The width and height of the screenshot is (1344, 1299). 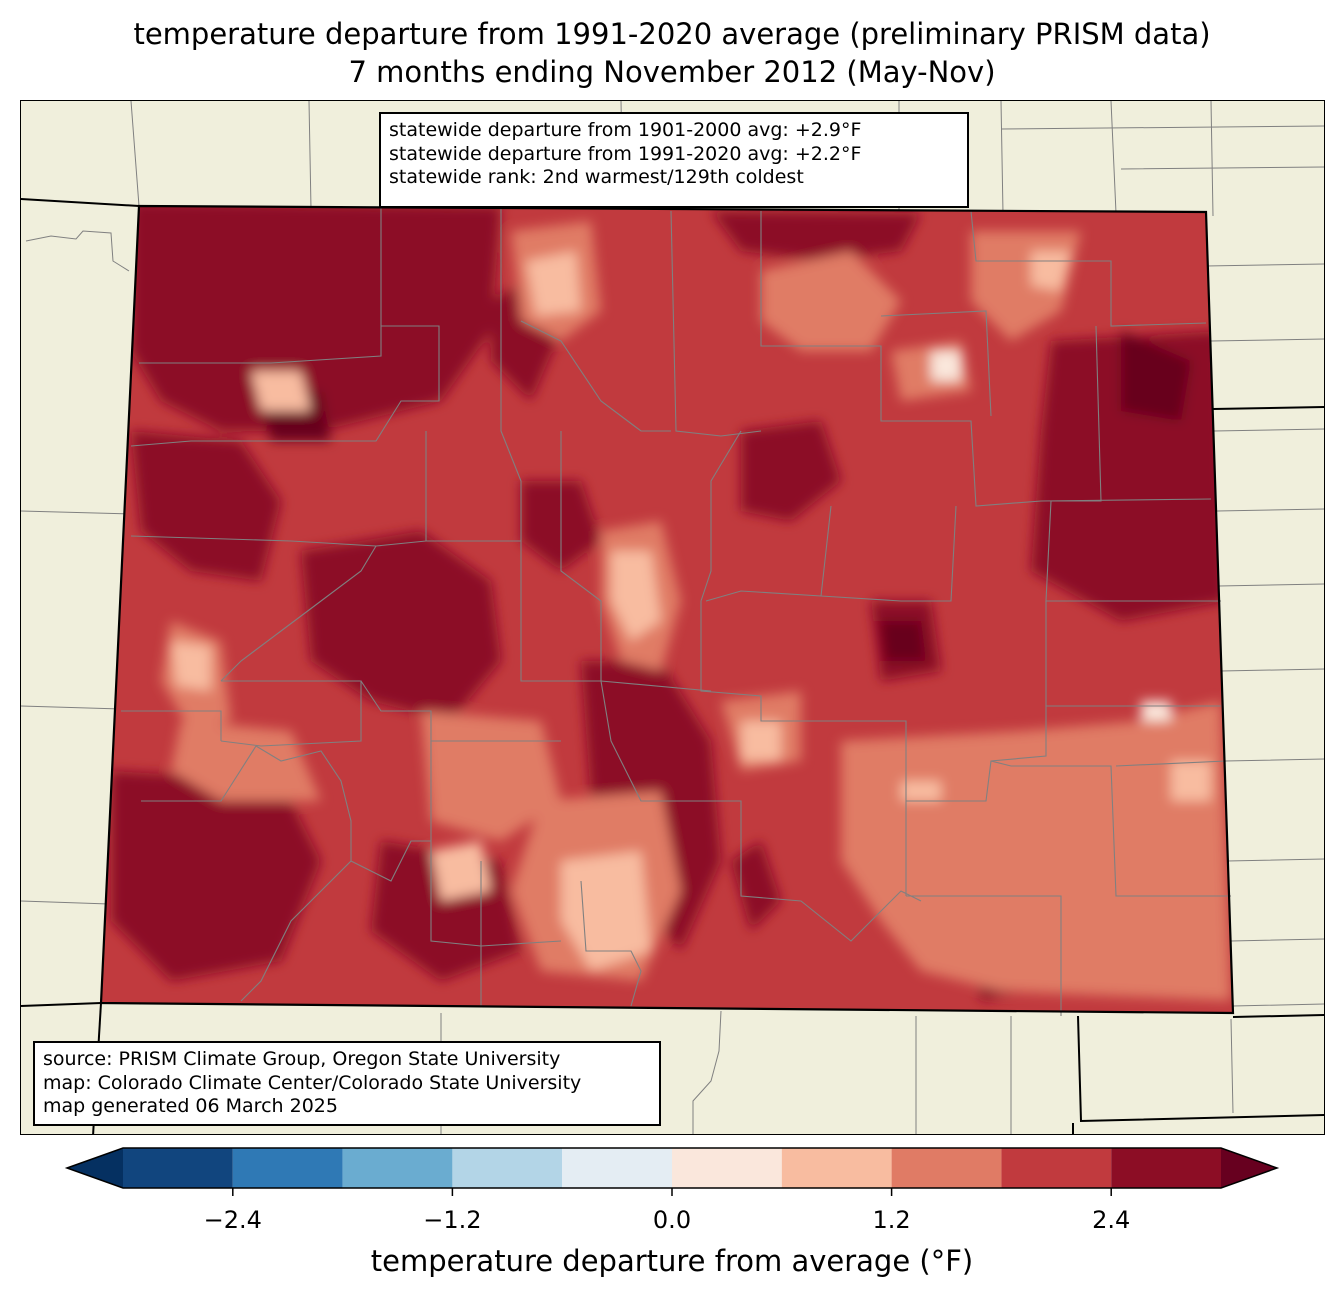 I want to click on colorbar-tick-label: 2.4, so click(x=1111, y=1220).